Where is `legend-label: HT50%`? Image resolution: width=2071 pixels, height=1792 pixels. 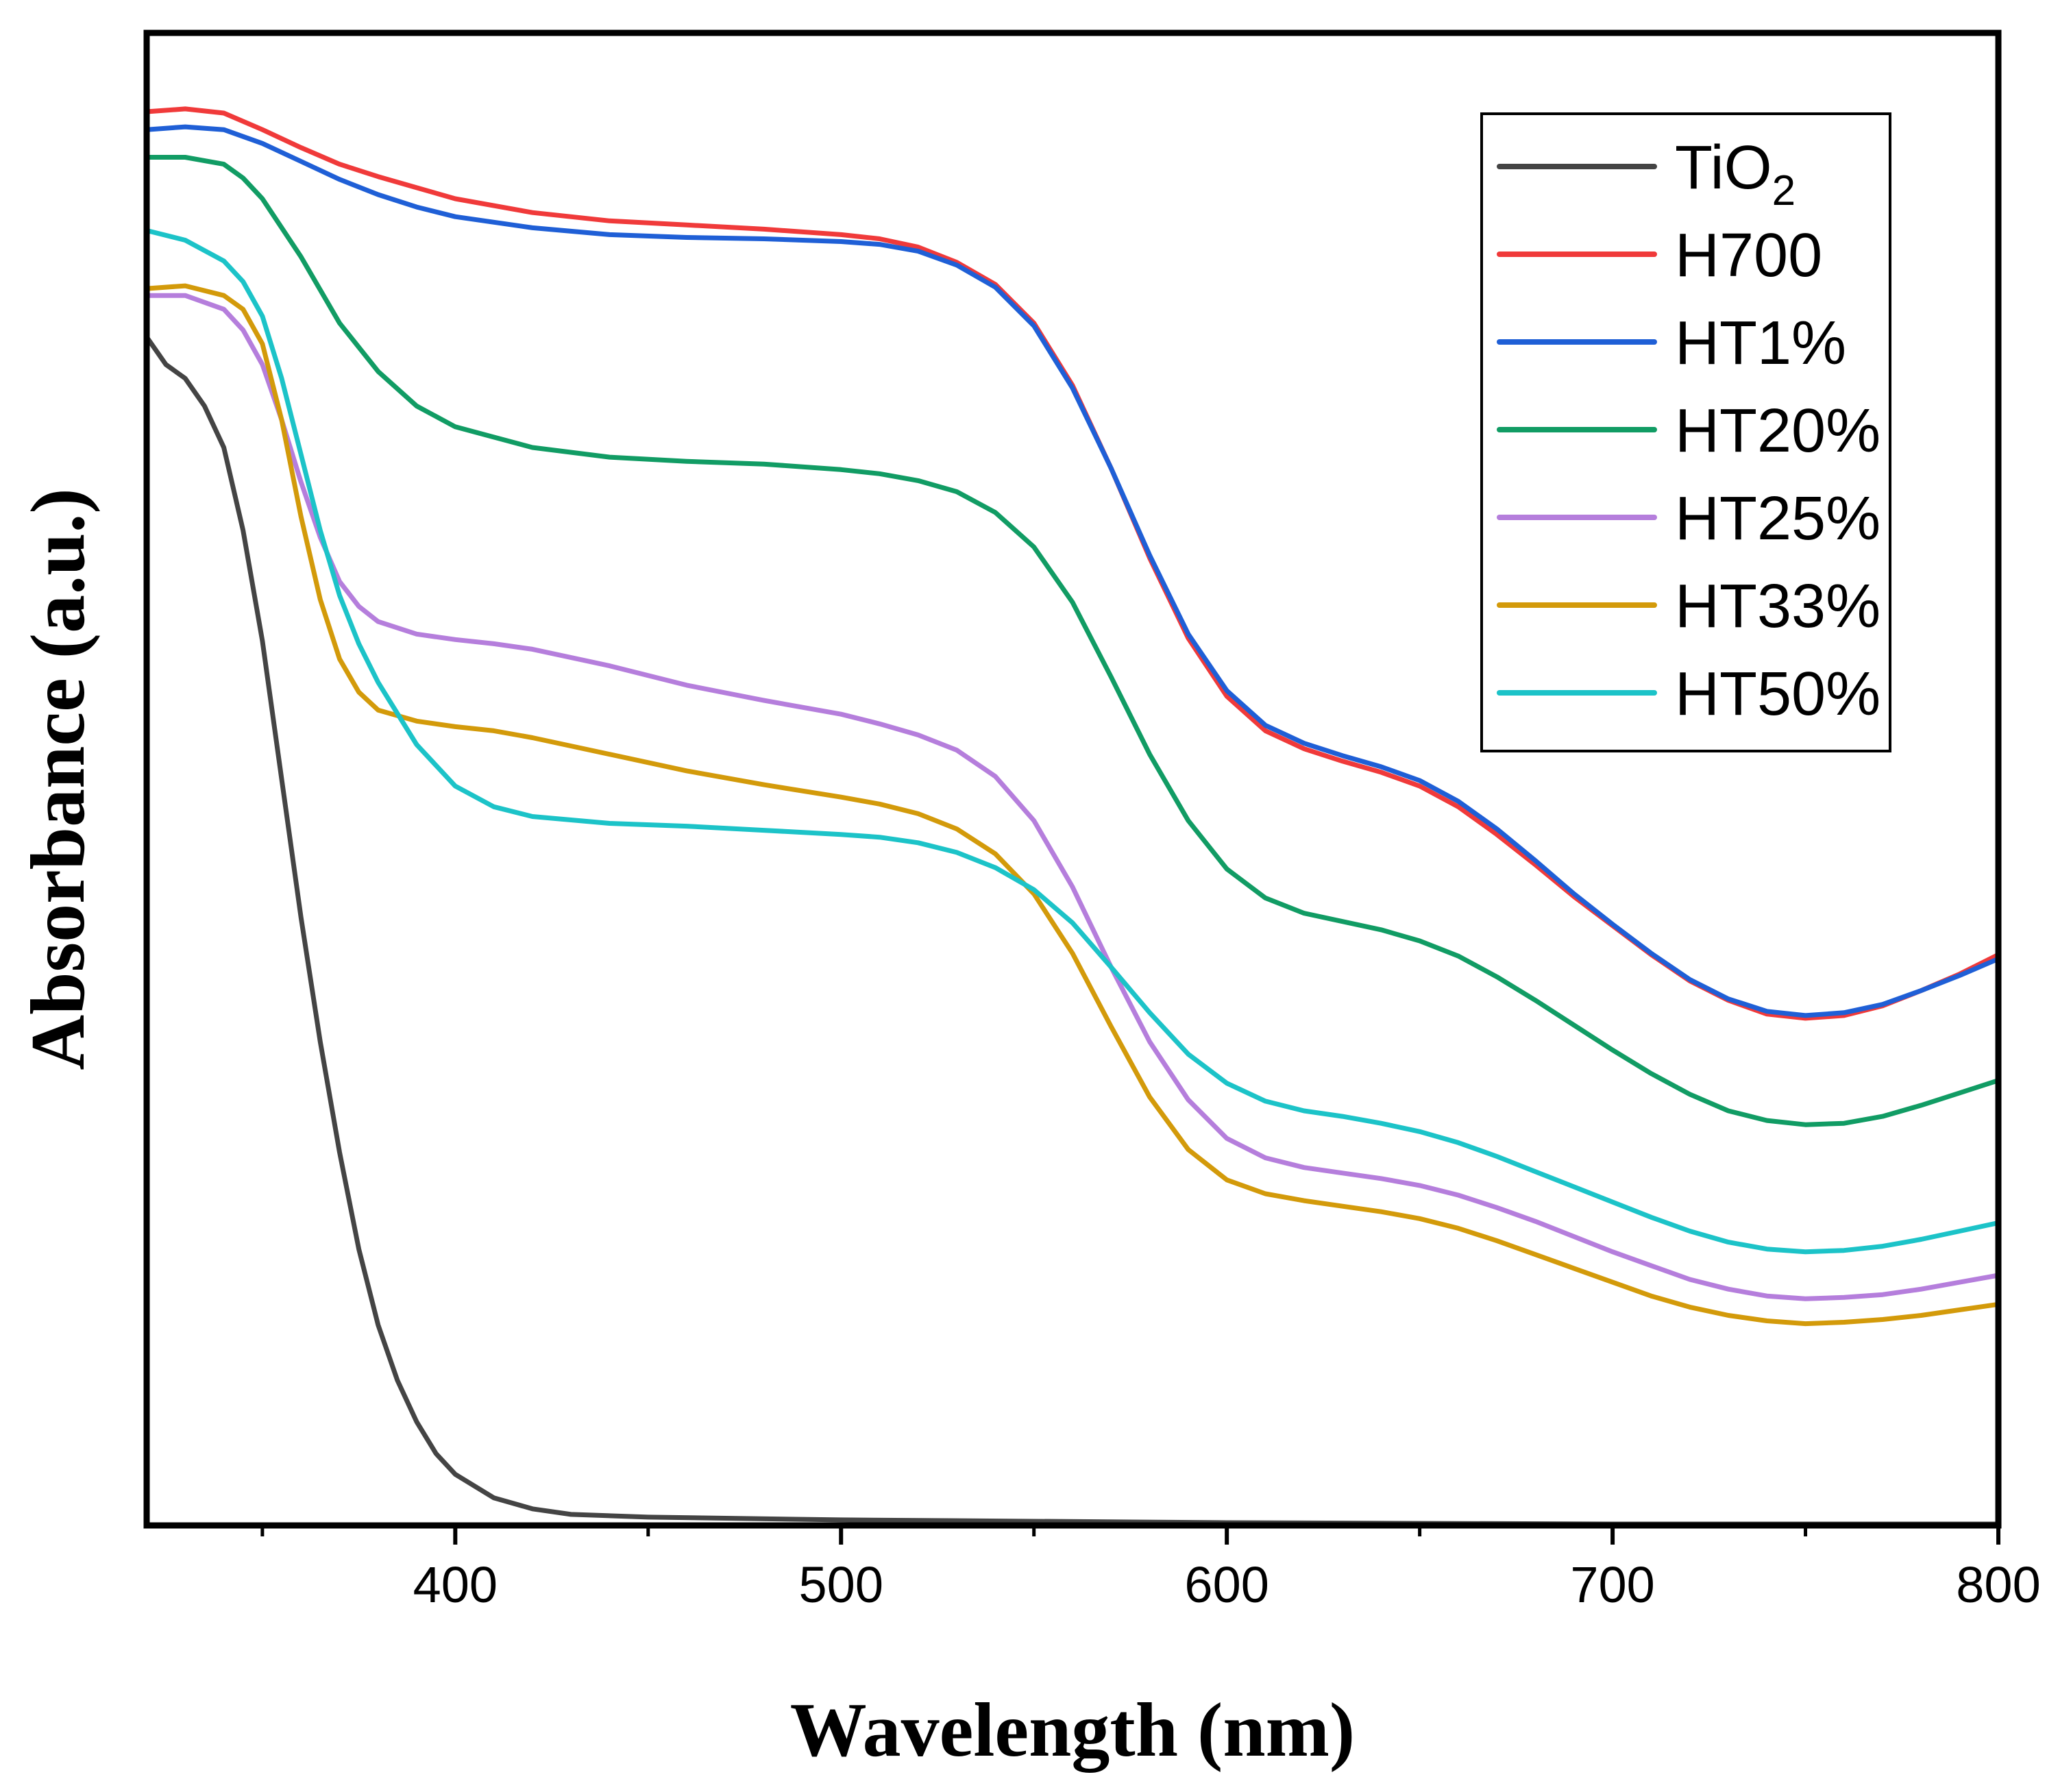
legend-label: HT50% is located at coordinates (1777, 694).